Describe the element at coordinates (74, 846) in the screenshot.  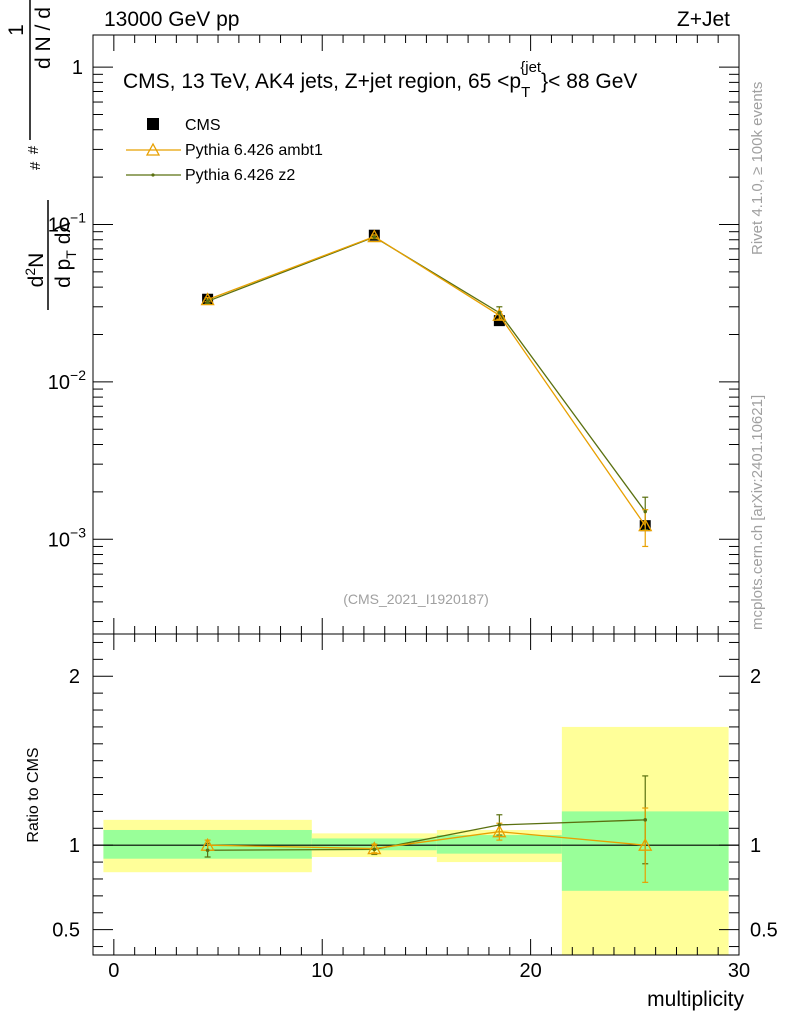
I see `ratio-y-tick-label: 1` at that location.